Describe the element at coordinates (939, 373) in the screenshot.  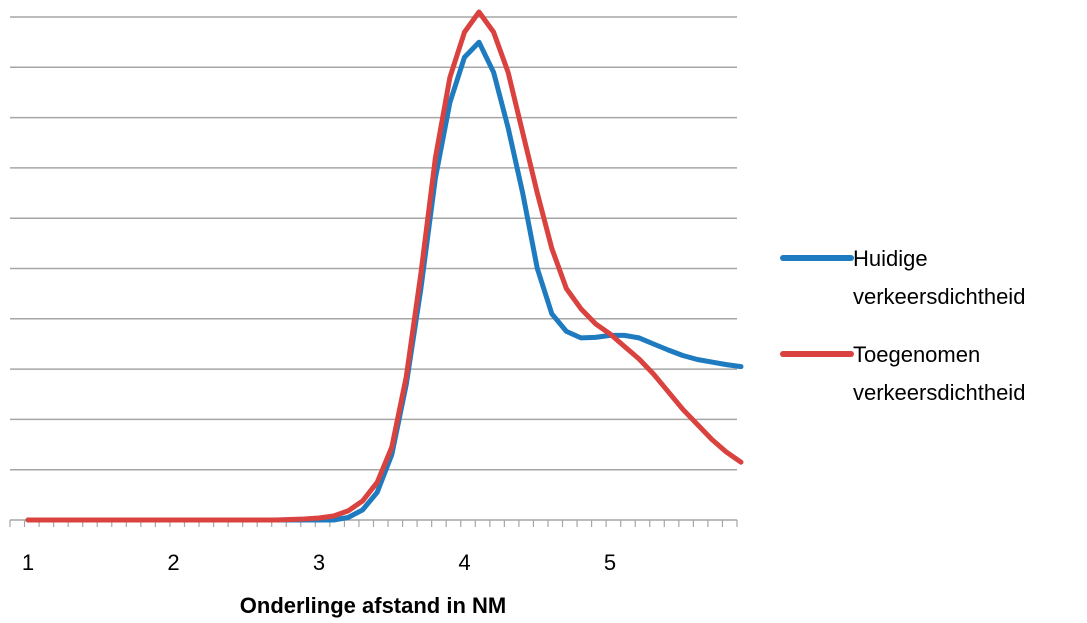
I see `legend-label-2: Toegenomen verkeersdichtheid` at that location.